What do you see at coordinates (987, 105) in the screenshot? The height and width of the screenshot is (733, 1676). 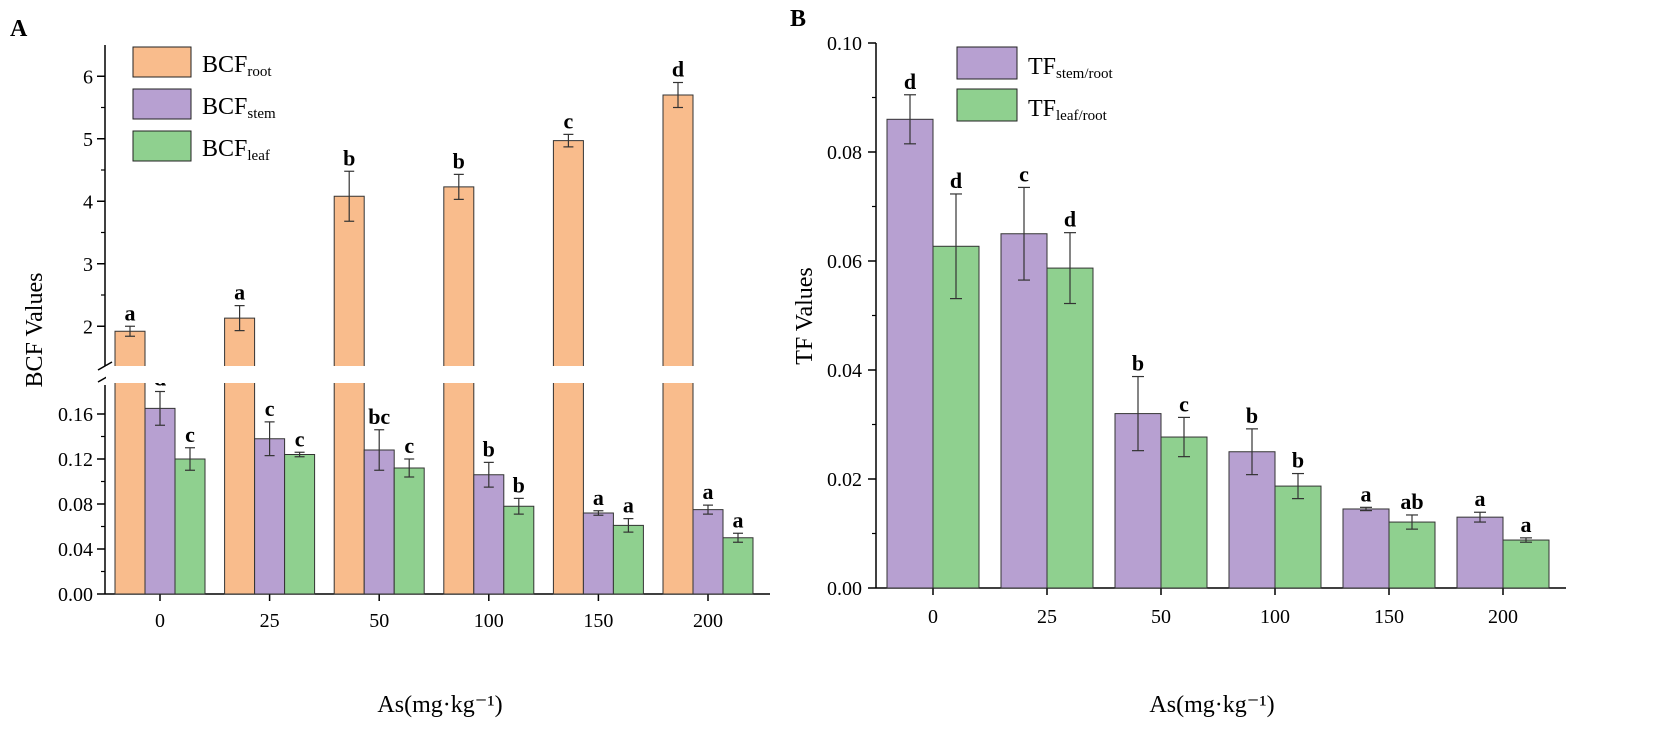 I see `legend-swatch-tf-leaf-root` at bounding box center [987, 105].